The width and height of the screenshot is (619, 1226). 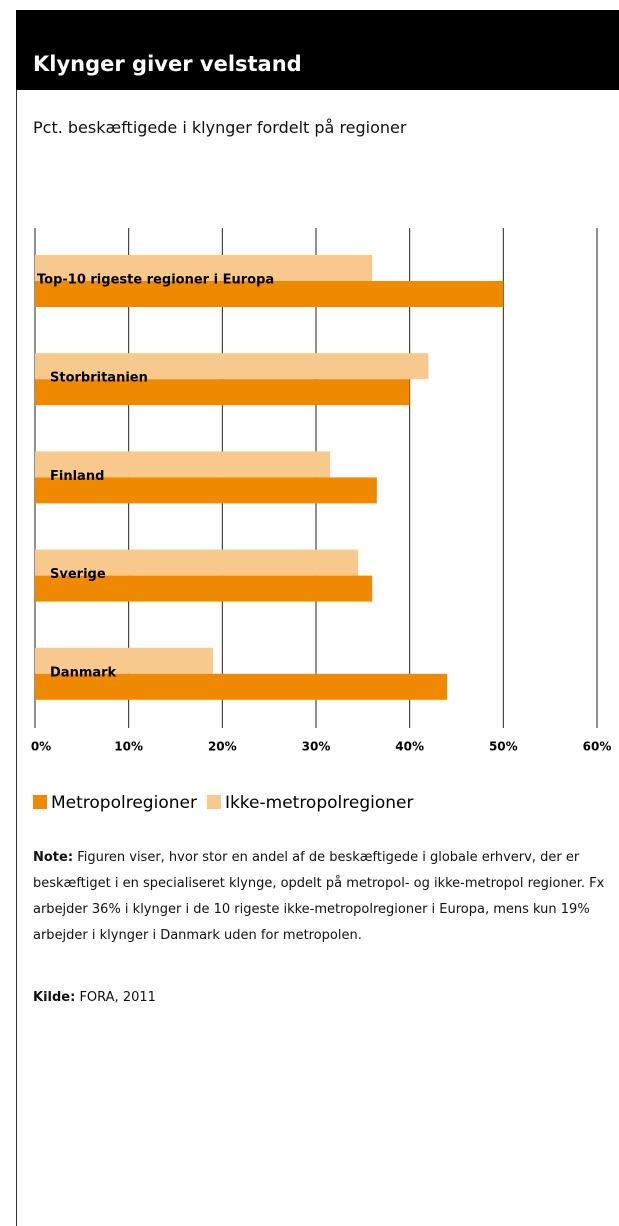 What do you see at coordinates (54, 997) in the screenshot?
I see `source-label: Kilde:` at bounding box center [54, 997].